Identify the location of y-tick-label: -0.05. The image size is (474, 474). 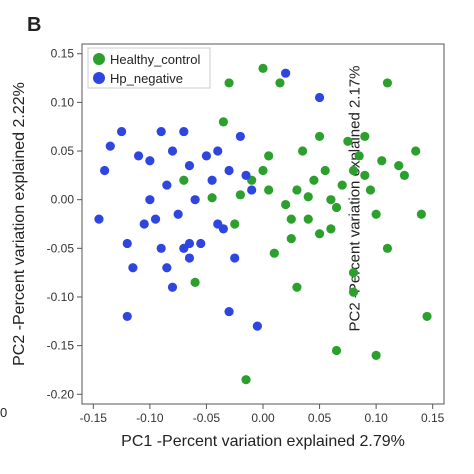
(61, 248).